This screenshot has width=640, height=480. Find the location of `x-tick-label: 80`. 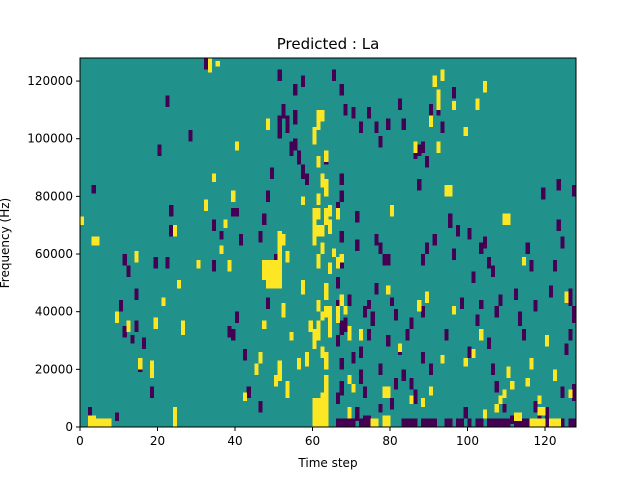

x-tick-label: 80 is located at coordinates (389, 441).